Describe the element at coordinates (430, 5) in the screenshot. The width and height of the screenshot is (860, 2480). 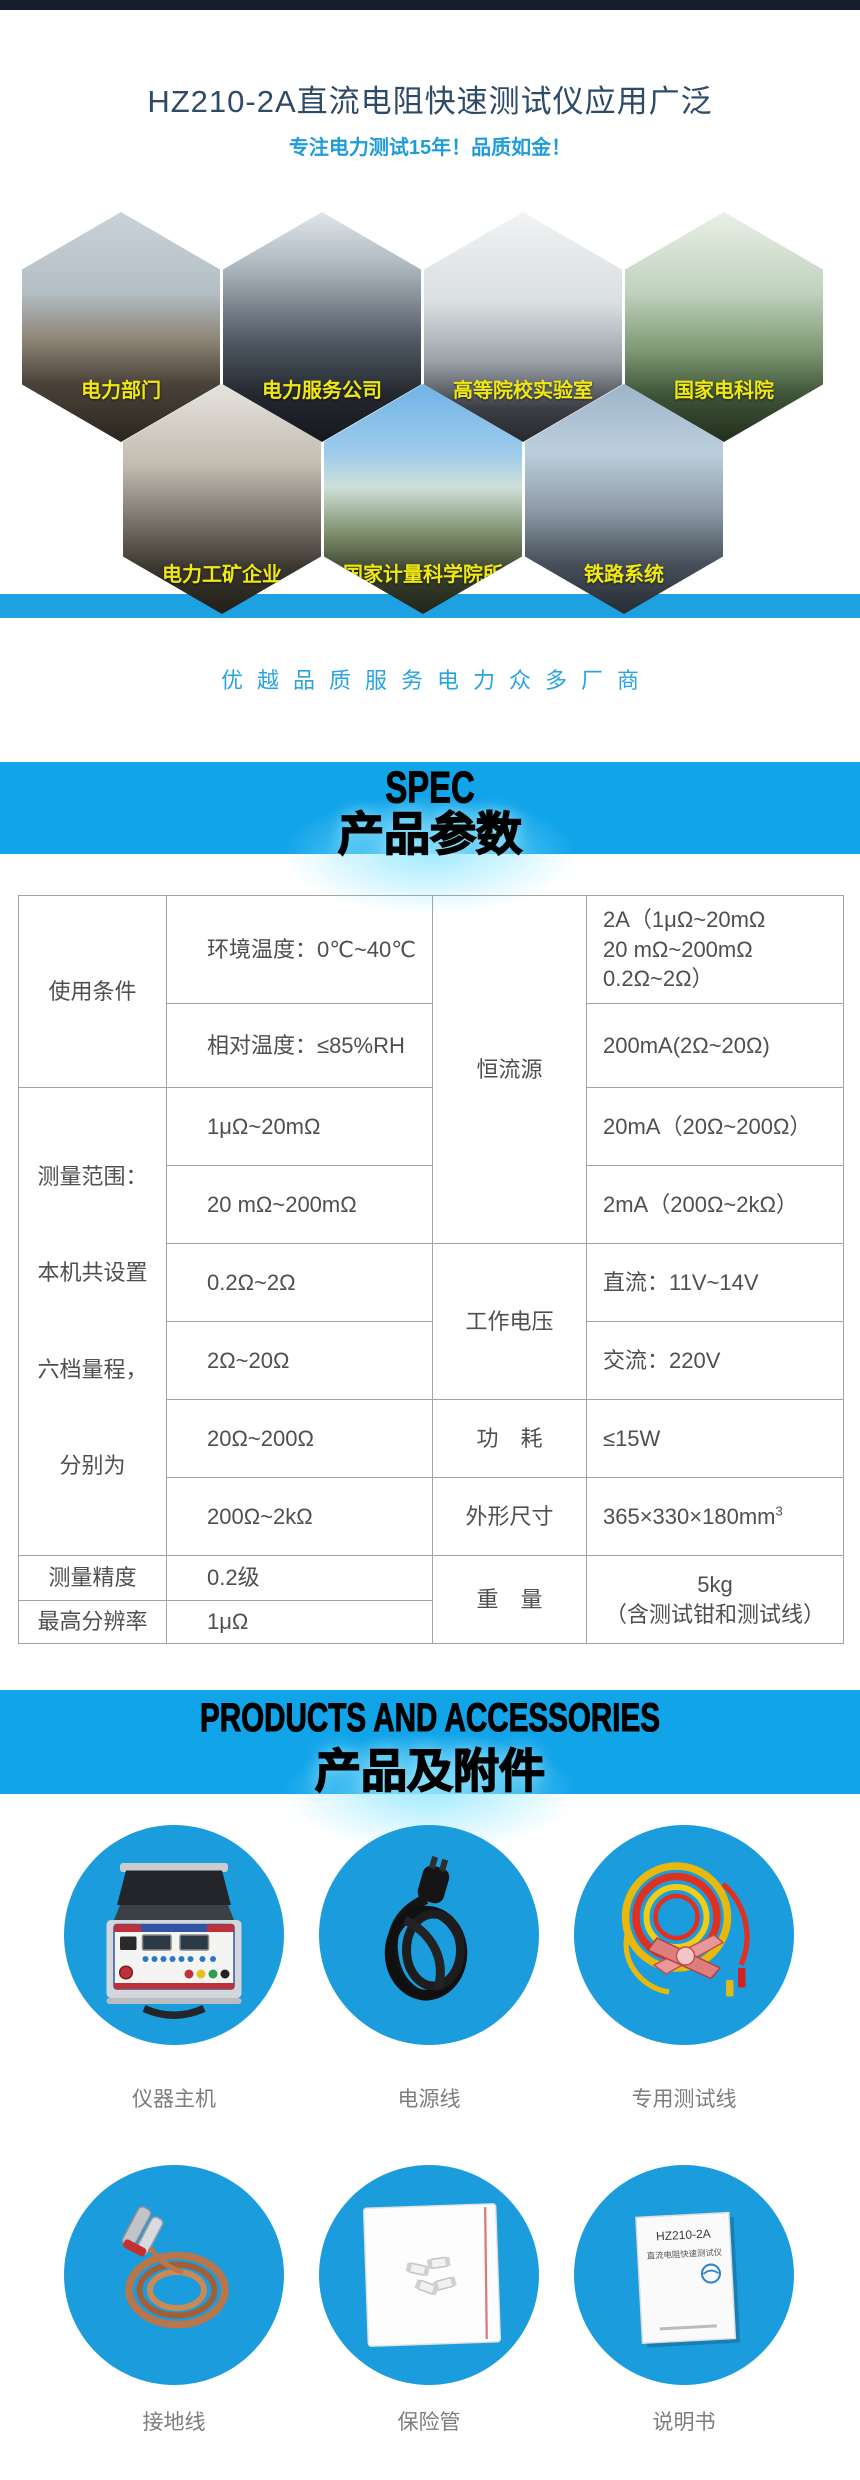
I see `top-bar` at that location.